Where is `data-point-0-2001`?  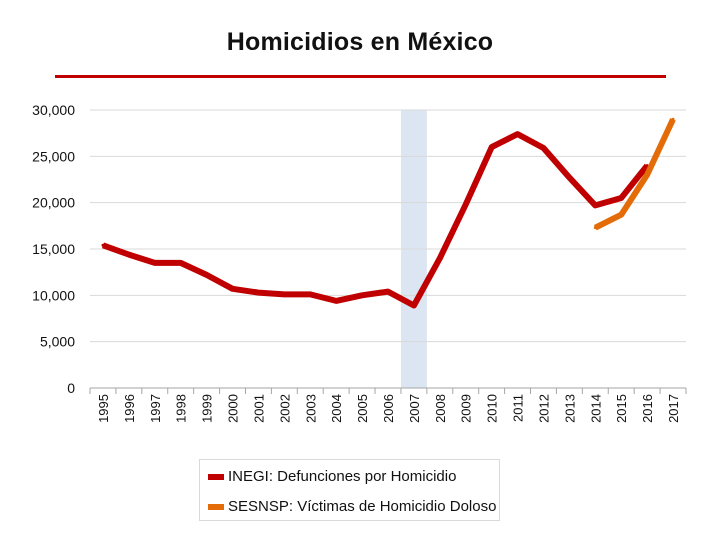 data-point-0-2001 is located at coordinates (258, 293).